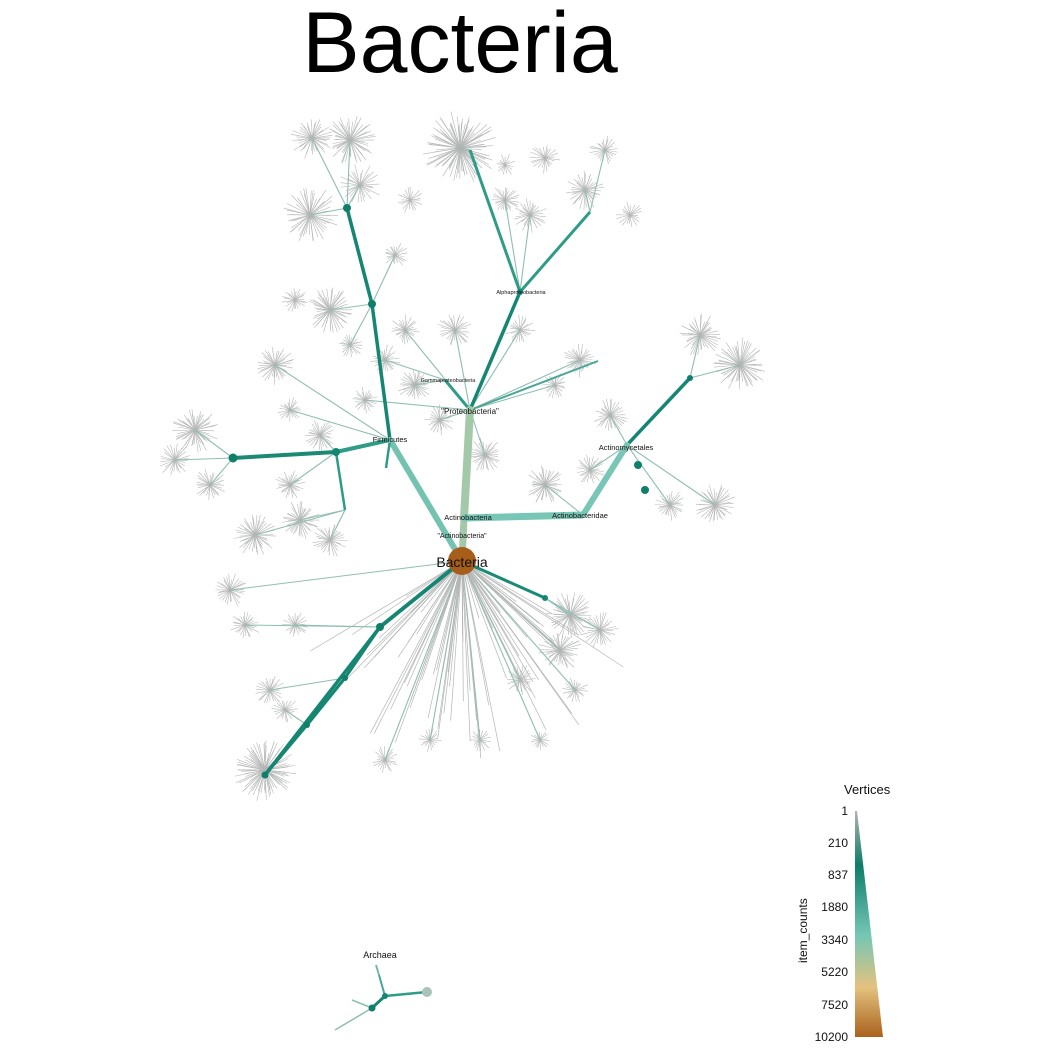 This screenshot has width=1050, height=1050. I want to click on label-gammaproteobacteria: Gammaproteobacteria, so click(449, 381).